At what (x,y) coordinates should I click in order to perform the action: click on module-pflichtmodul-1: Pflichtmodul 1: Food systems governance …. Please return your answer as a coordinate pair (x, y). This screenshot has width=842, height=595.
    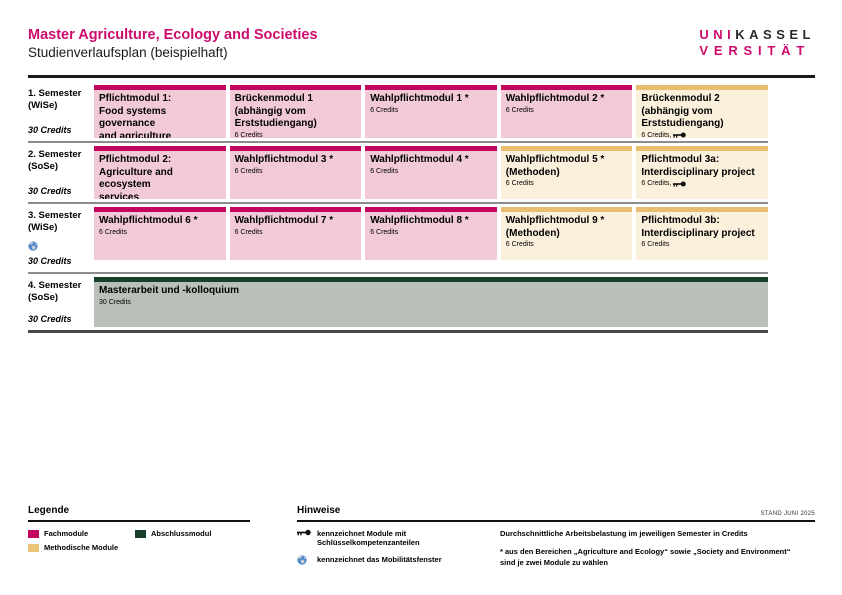
    Looking at the image, I should click on (160, 111).